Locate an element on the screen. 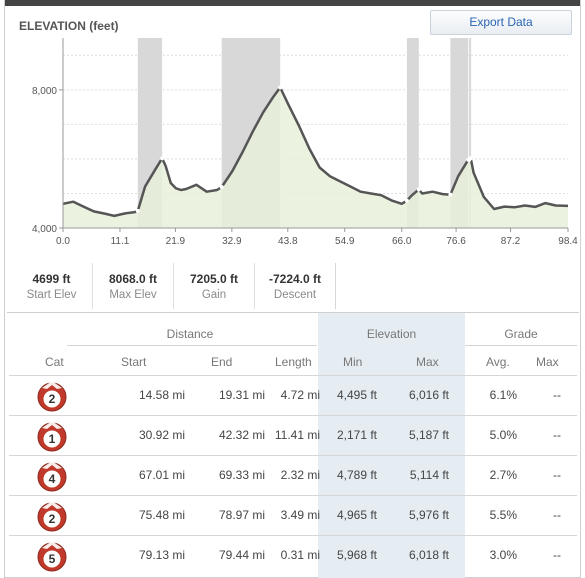  cell-max: 5,187 ft is located at coordinates (428, 435).